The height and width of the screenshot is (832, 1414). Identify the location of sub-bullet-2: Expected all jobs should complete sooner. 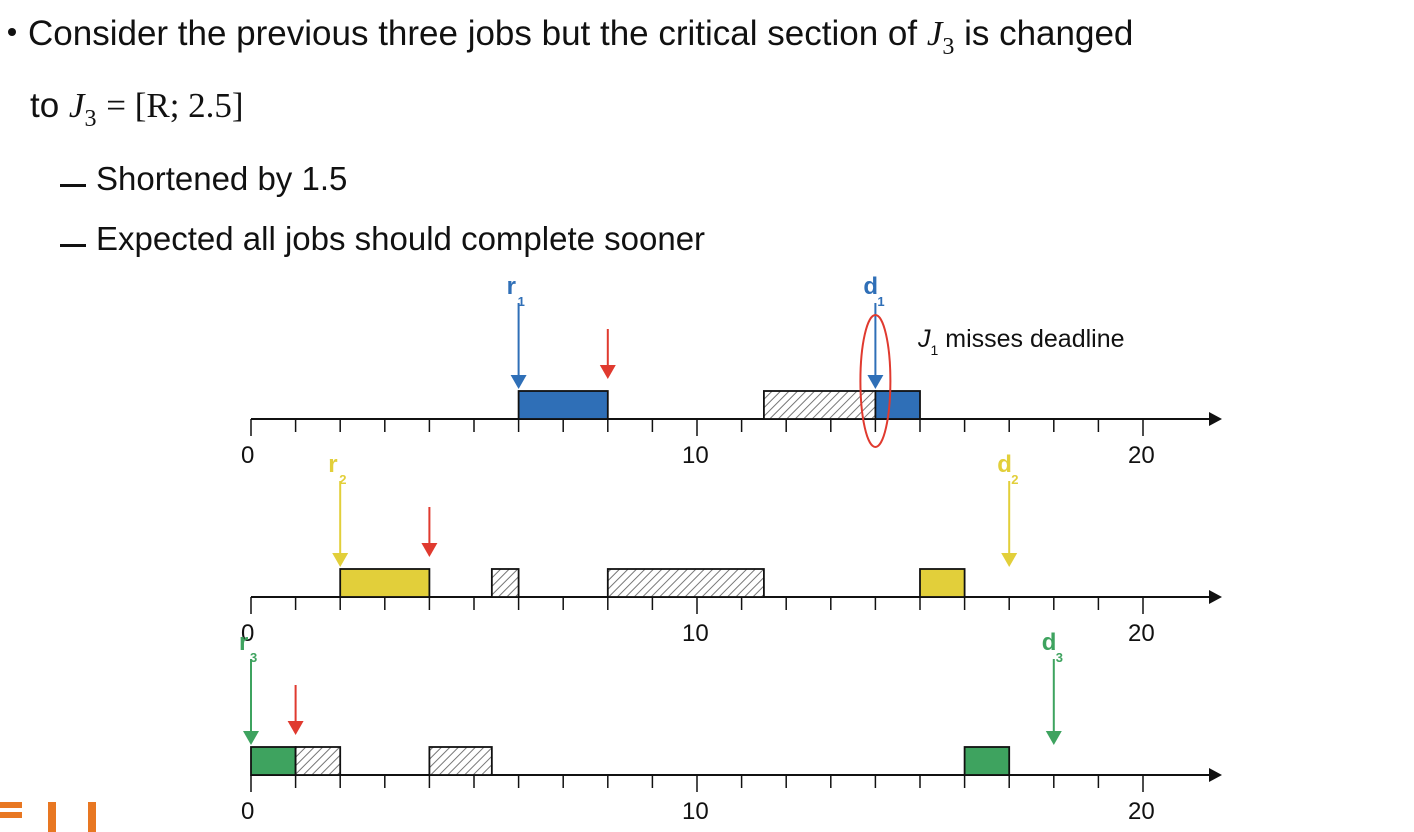
(382, 239).